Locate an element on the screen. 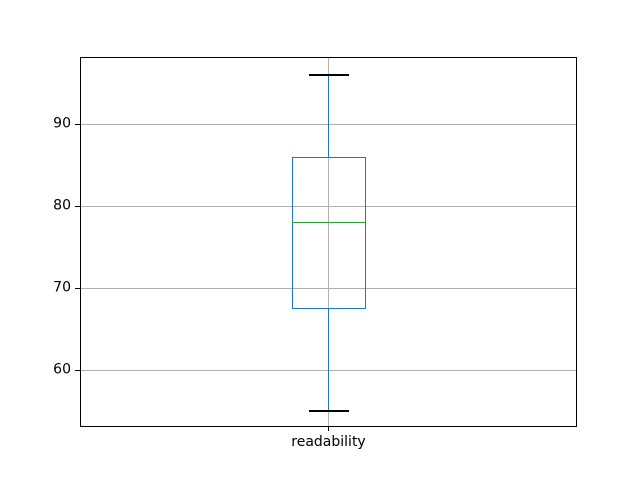 The height and width of the screenshot is (480, 640). median-line is located at coordinates (328, 222).